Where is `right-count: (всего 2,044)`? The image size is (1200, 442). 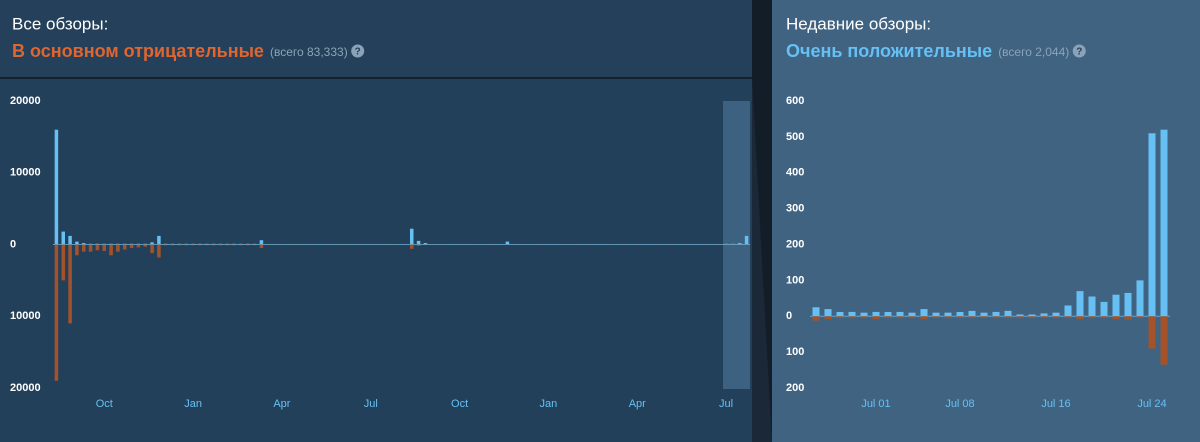
right-count: (всего 2,044) is located at coordinates (1033, 52).